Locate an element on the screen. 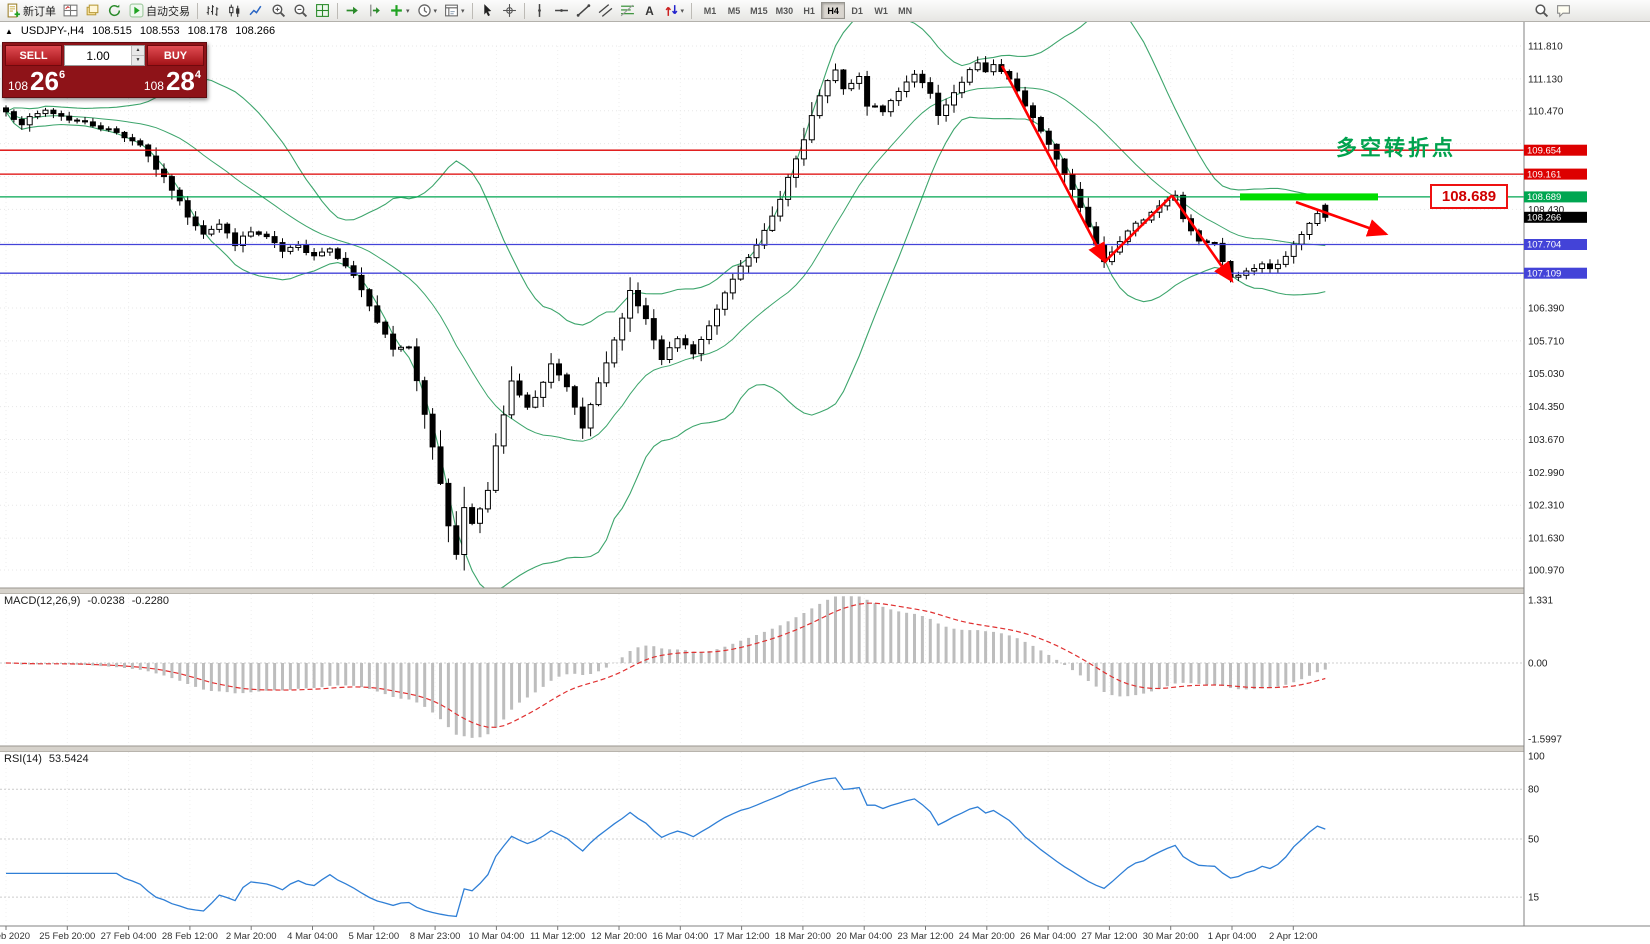 This screenshot has height=944, width=1650. cursor-button is located at coordinates (487, 11).